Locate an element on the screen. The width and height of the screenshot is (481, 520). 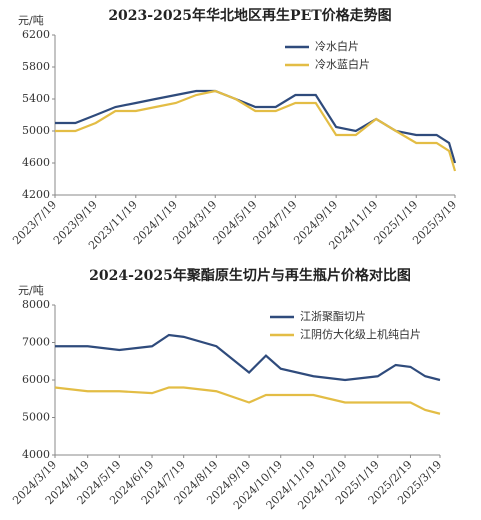
y-tick-label: 8000 is located at coordinates (36, 304).